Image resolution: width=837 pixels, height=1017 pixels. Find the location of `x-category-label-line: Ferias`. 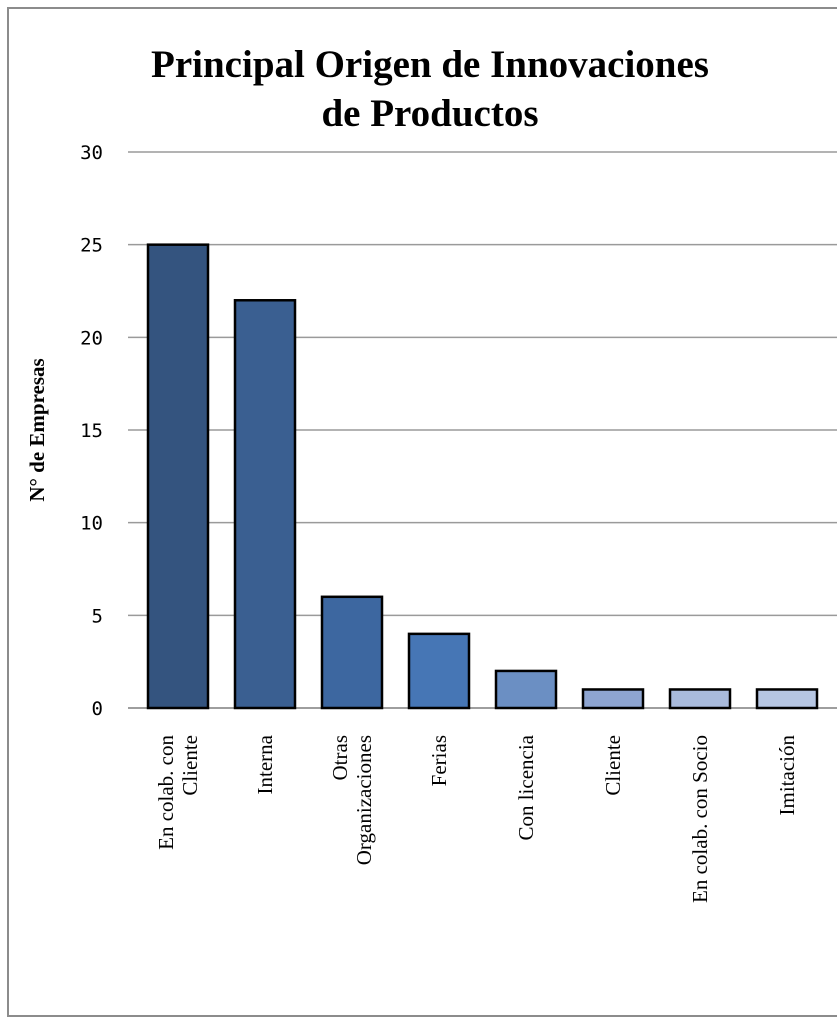

x-category-label-line: Ferias is located at coordinates (439, 760).